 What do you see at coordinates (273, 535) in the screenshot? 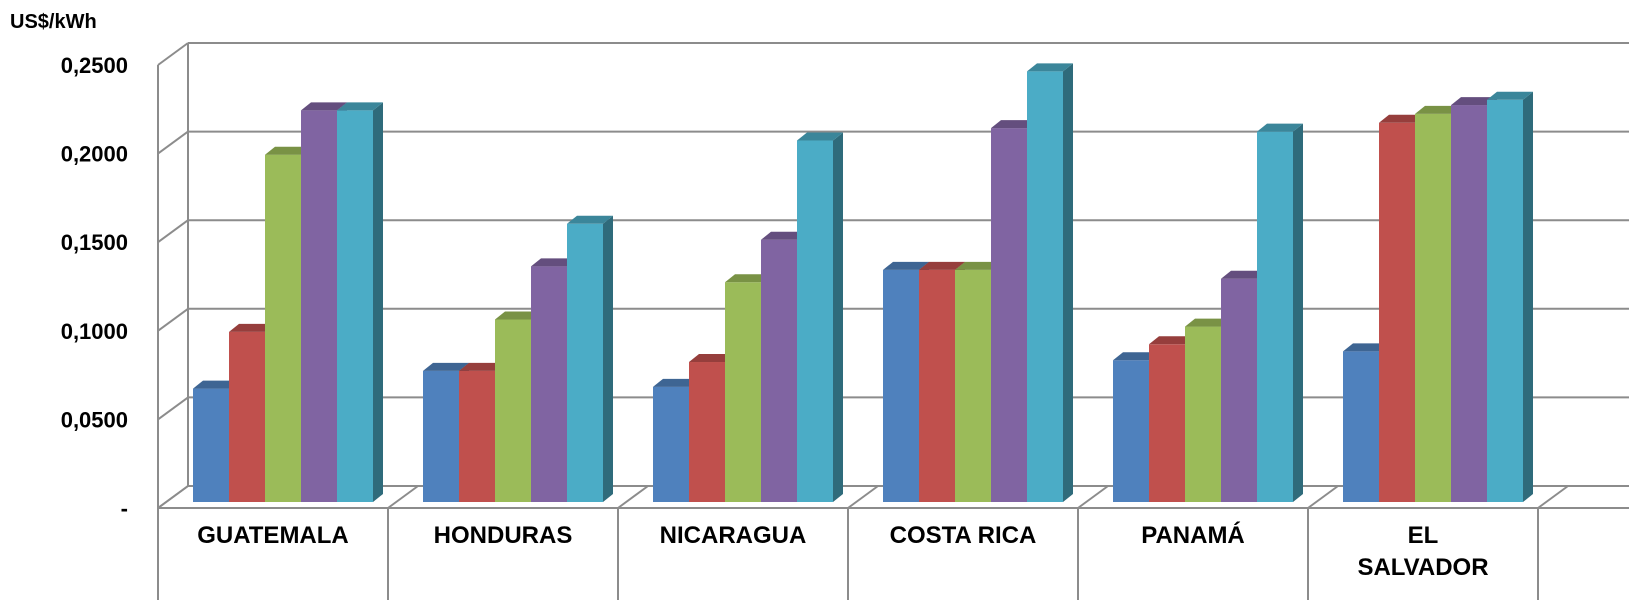
I see `x-category-label: GUATEMALA` at bounding box center [273, 535].